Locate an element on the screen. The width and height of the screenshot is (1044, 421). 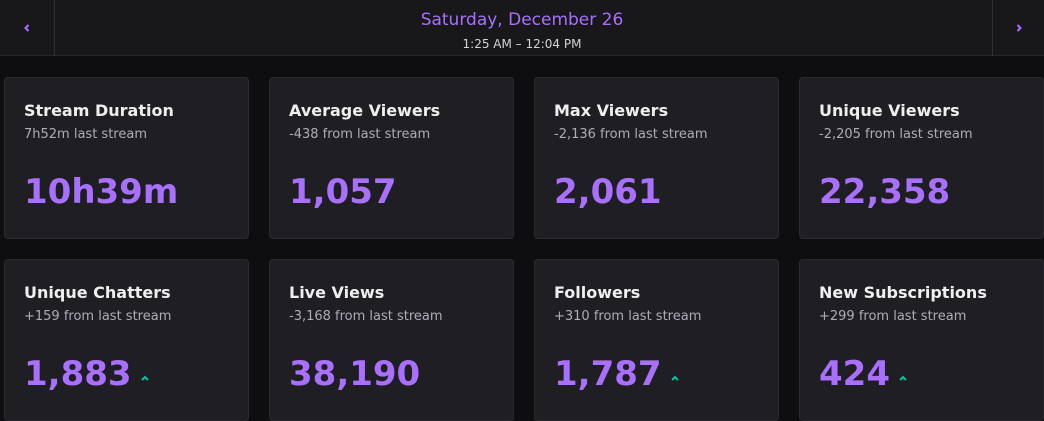
time-range: 1:25 AM – 12:04 PM is located at coordinates (522, 44).